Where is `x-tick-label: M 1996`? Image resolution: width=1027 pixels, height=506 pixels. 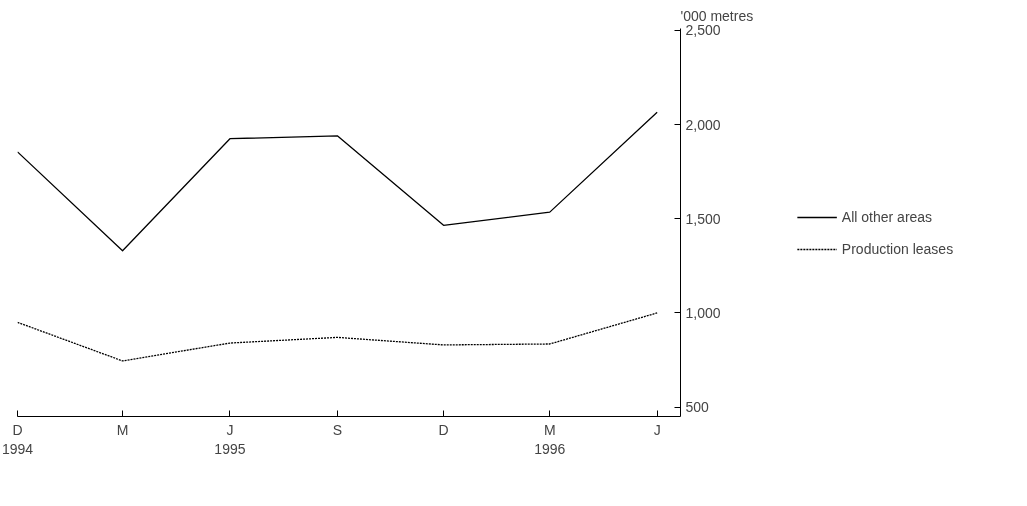
x-tick-label: M 1996 is located at coordinates (550, 439).